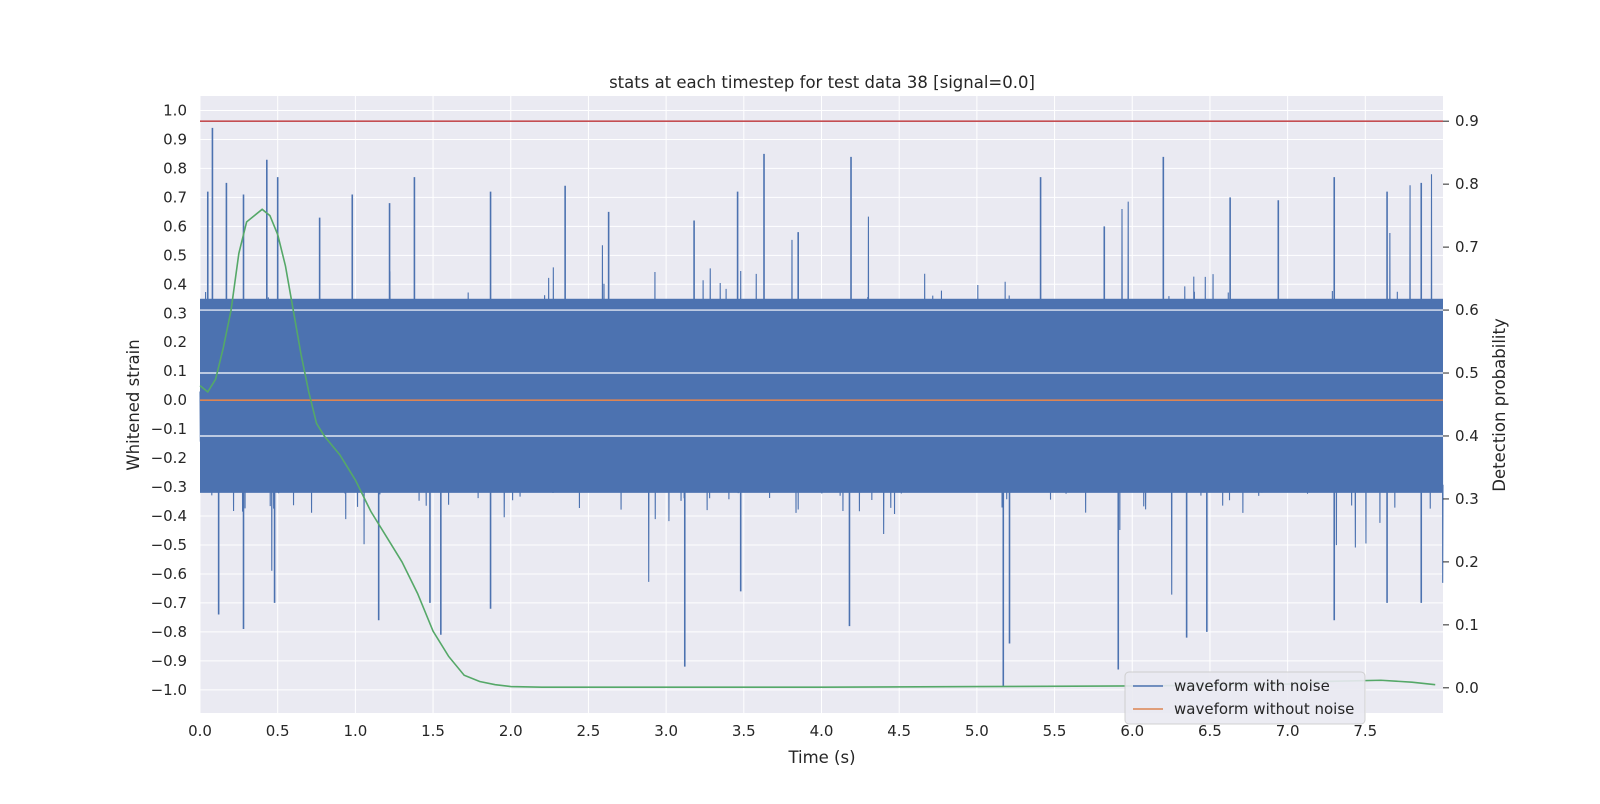 This screenshot has width=1600, height=804. Describe the element at coordinates (666, 731) in the screenshot. I see `x-tick-label: 3.0` at that location.